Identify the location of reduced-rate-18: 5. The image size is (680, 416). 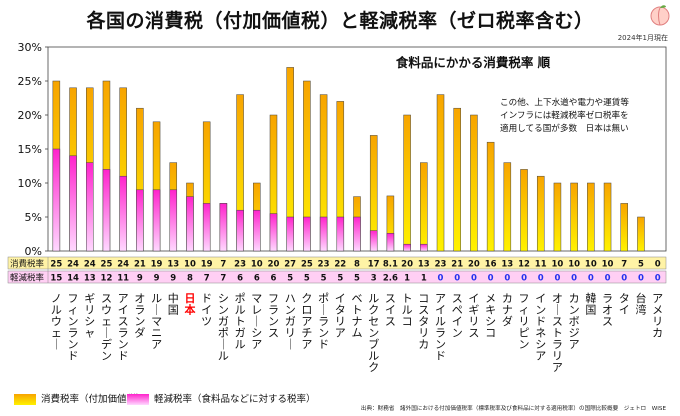
(357, 279).